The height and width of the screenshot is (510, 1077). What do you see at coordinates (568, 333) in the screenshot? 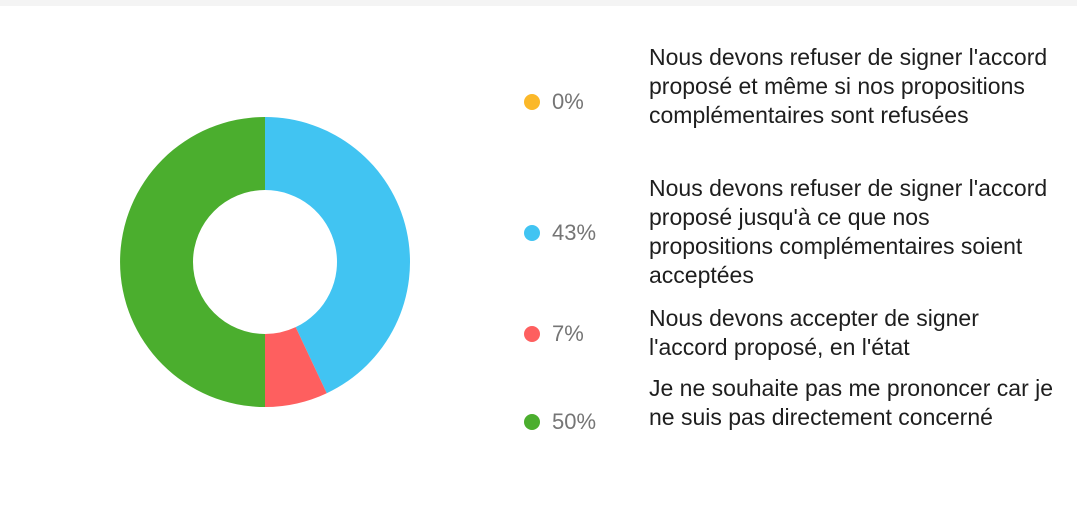
I see `legend-percent: 7%` at bounding box center [568, 333].